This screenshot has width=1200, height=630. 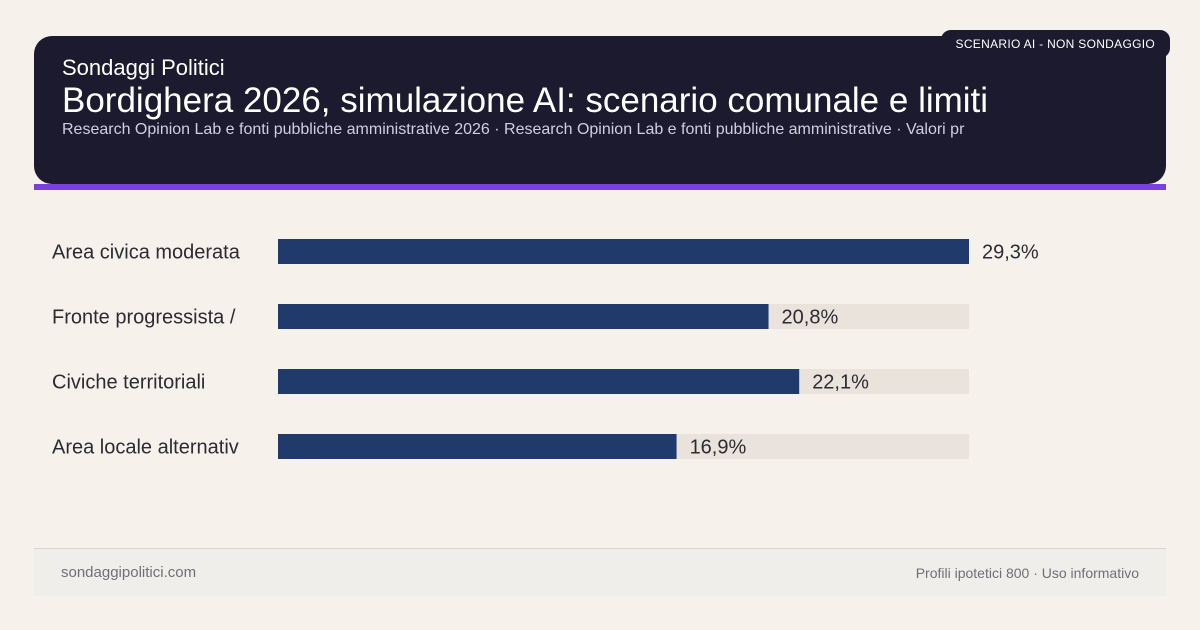 What do you see at coordinates (128, 383) in the screenshot?
I see `category-label: Civiche territoriali` at bounding box center [128, 383].